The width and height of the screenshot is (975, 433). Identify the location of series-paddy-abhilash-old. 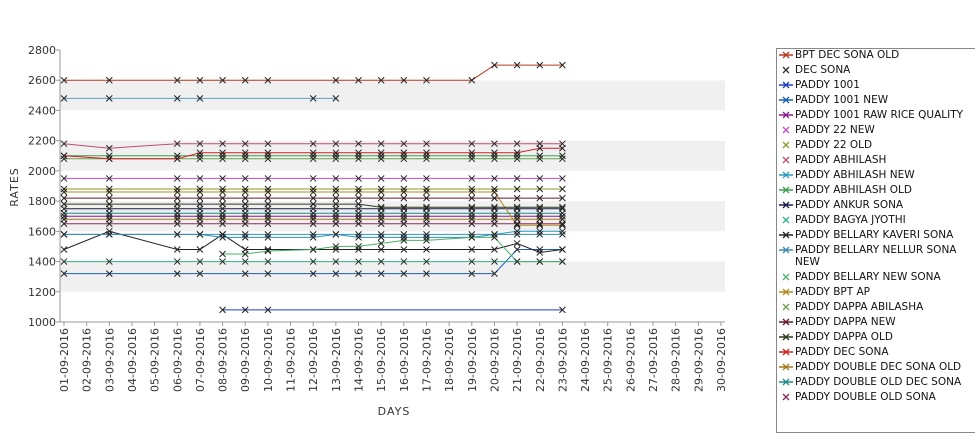
(313, 156).